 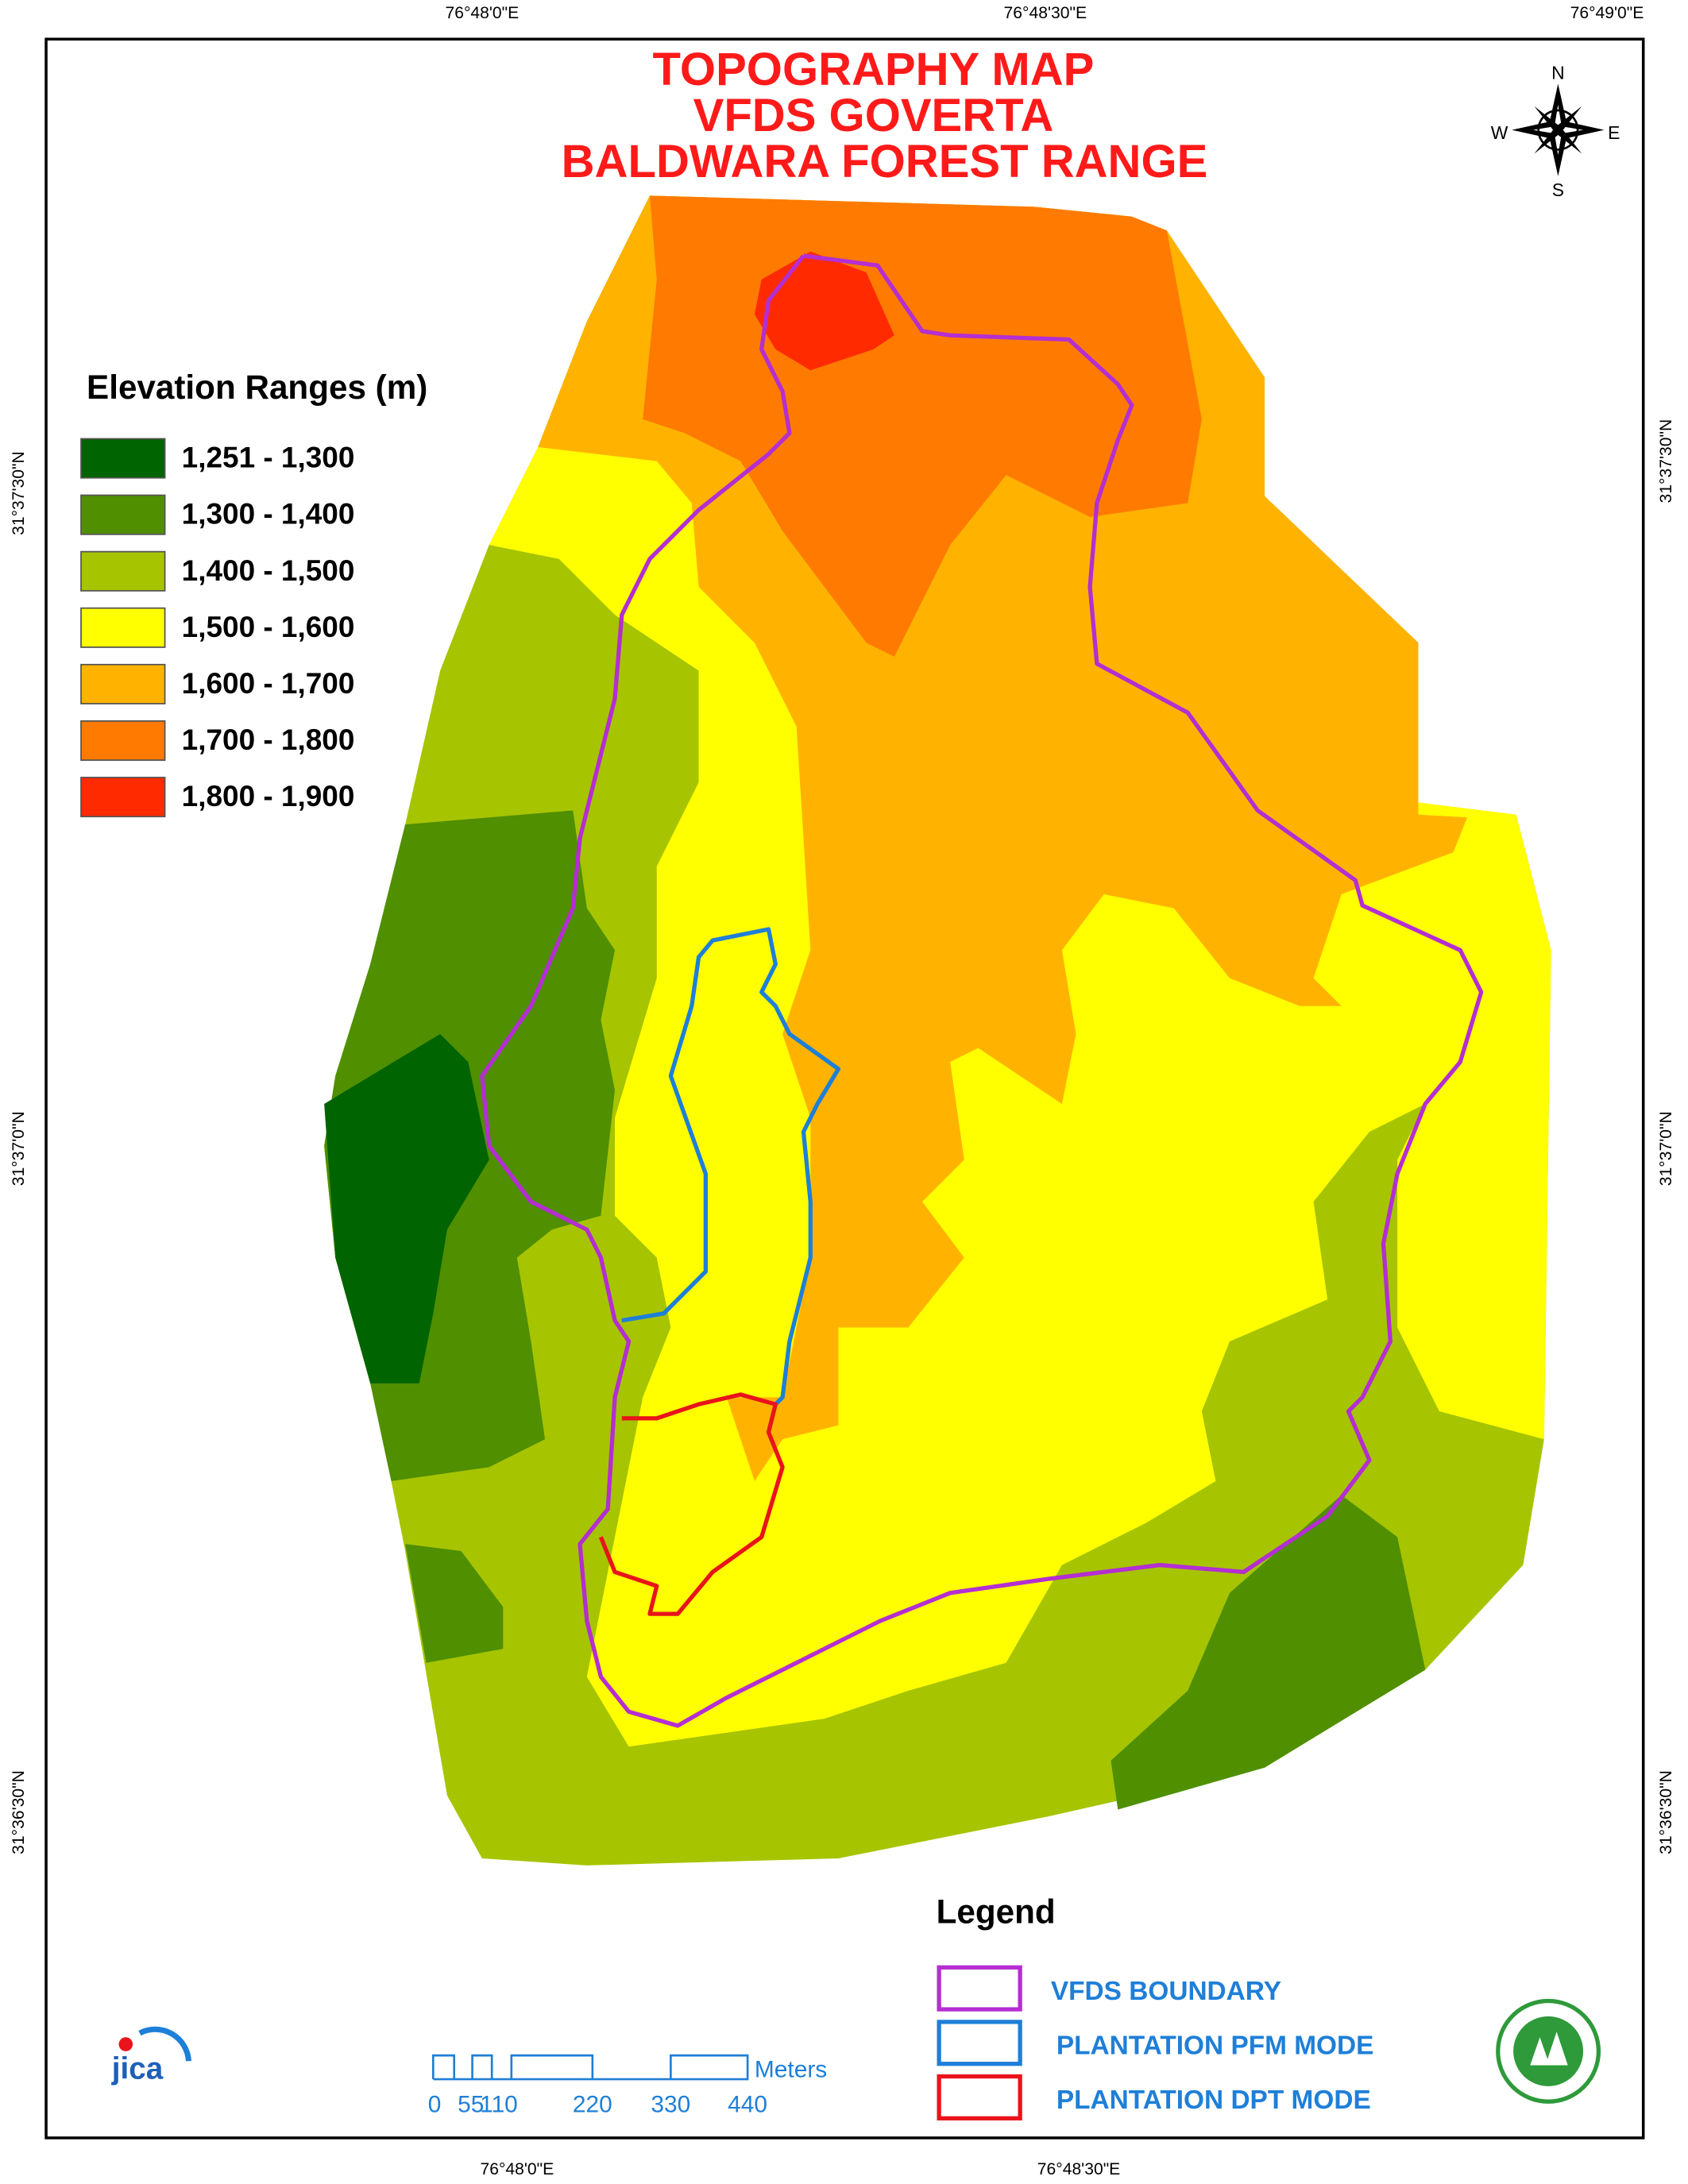 I want to click on compass-label: S, so click(x=1558, y=189).